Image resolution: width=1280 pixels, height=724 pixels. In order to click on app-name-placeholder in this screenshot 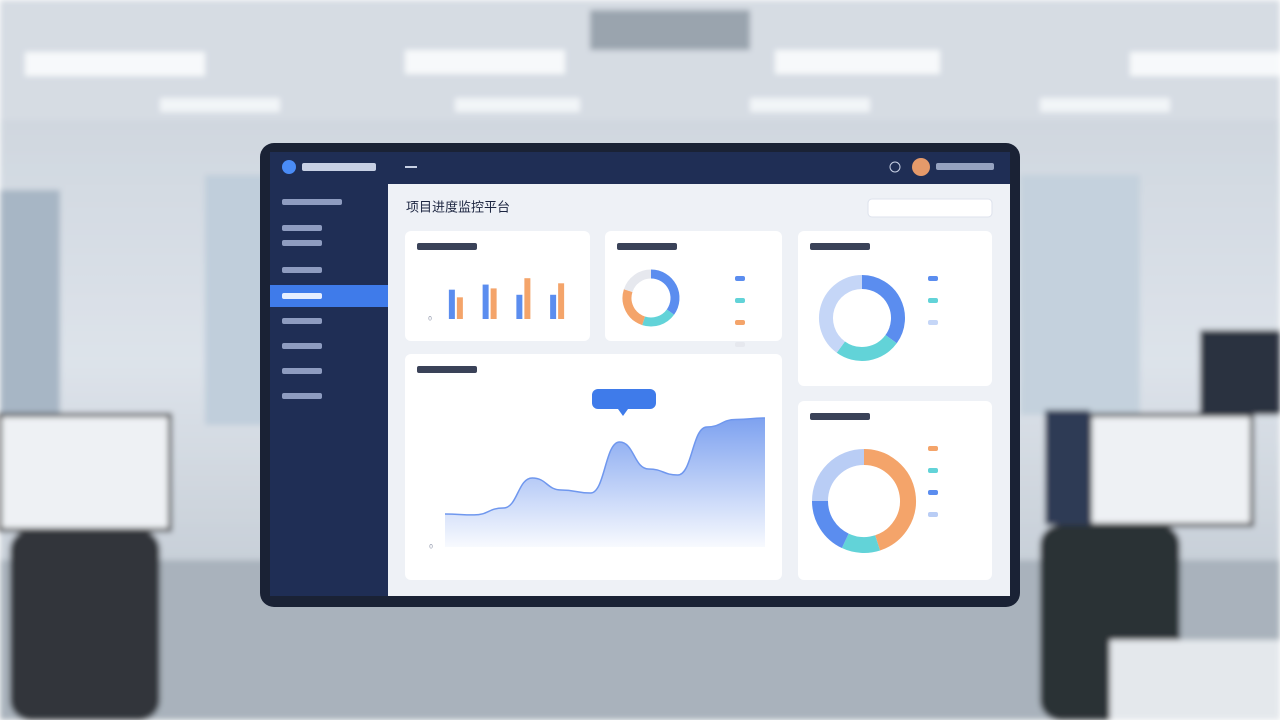, I will do `click(339, 167)`.